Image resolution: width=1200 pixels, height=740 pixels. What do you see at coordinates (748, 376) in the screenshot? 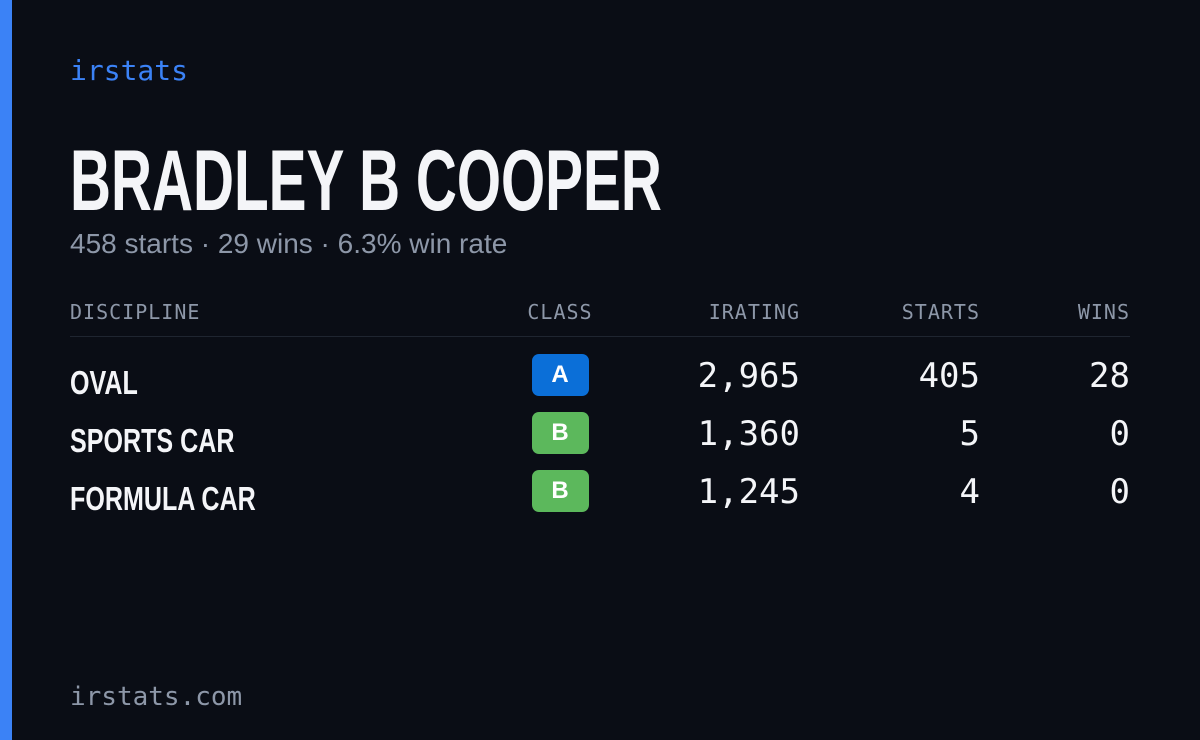
I see `irating-value: 2,965` at bounding box center [748, 376].